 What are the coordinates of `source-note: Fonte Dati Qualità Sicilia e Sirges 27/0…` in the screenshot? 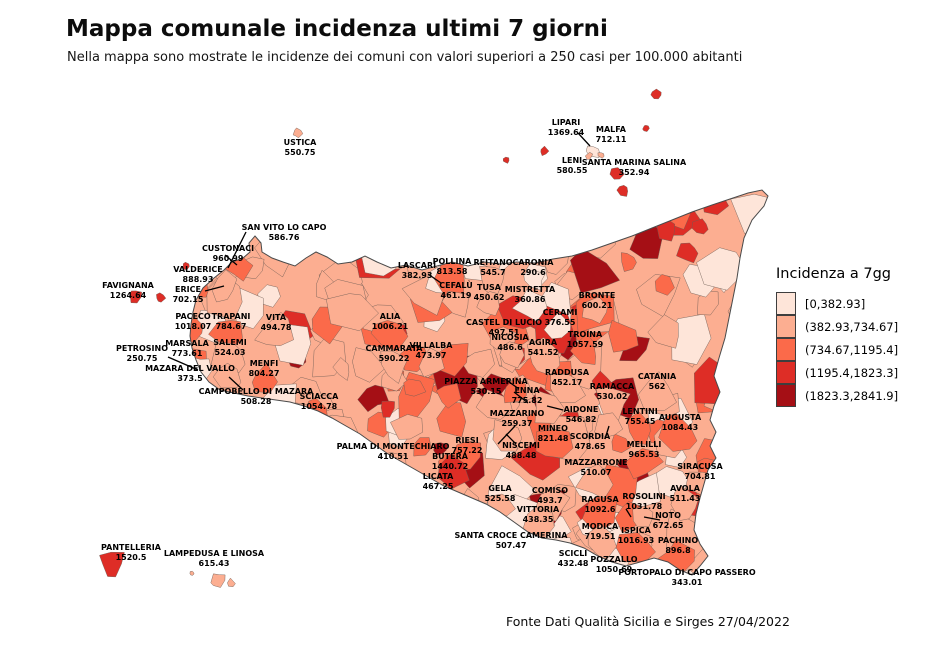 It's located at (648, 621).